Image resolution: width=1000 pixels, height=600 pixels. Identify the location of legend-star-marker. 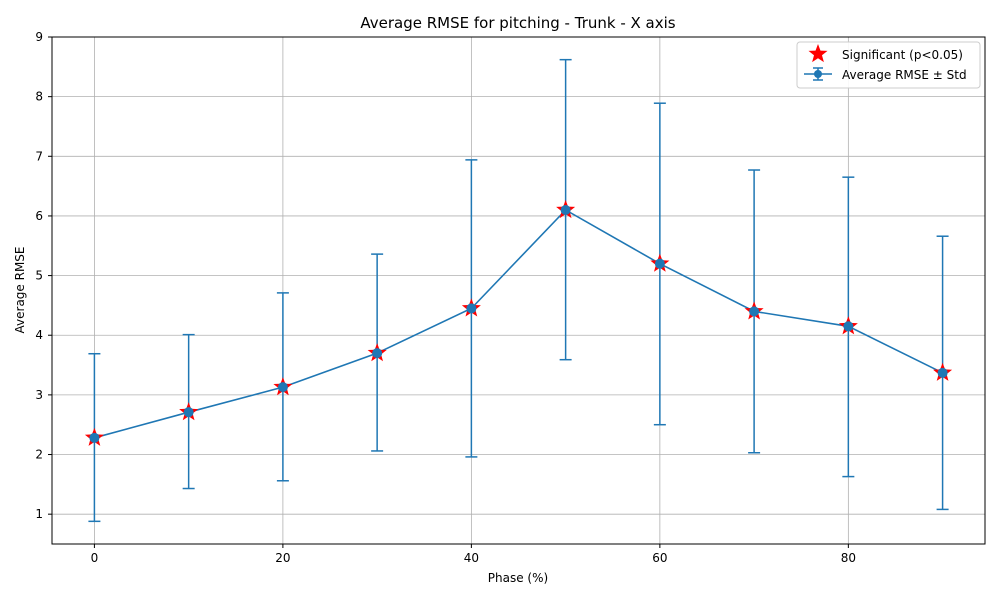
(818, 53).